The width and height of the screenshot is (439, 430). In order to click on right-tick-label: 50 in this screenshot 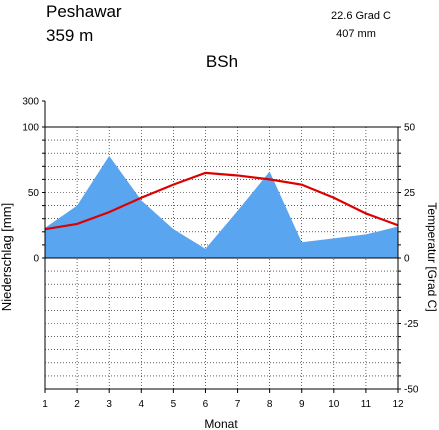, I will do `click(410, 128)`.